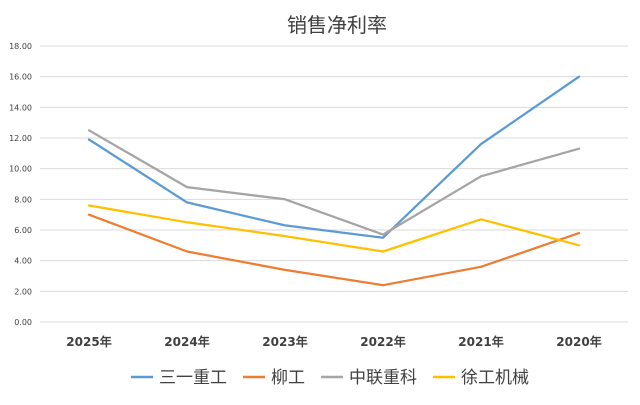 The height and width of the screenshot is (405, 640). Describe the element at coordinates (186, 341) in the screenshot. I see `x-tick-label: 2024年` at that location.